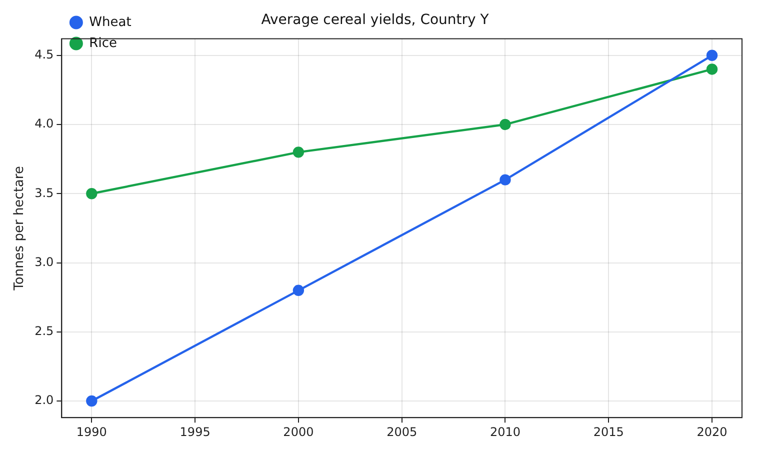 Image resolution: width=758 pixels, height=451 pixels. I want to click on legend-label: Wheat, so click(110, 22).